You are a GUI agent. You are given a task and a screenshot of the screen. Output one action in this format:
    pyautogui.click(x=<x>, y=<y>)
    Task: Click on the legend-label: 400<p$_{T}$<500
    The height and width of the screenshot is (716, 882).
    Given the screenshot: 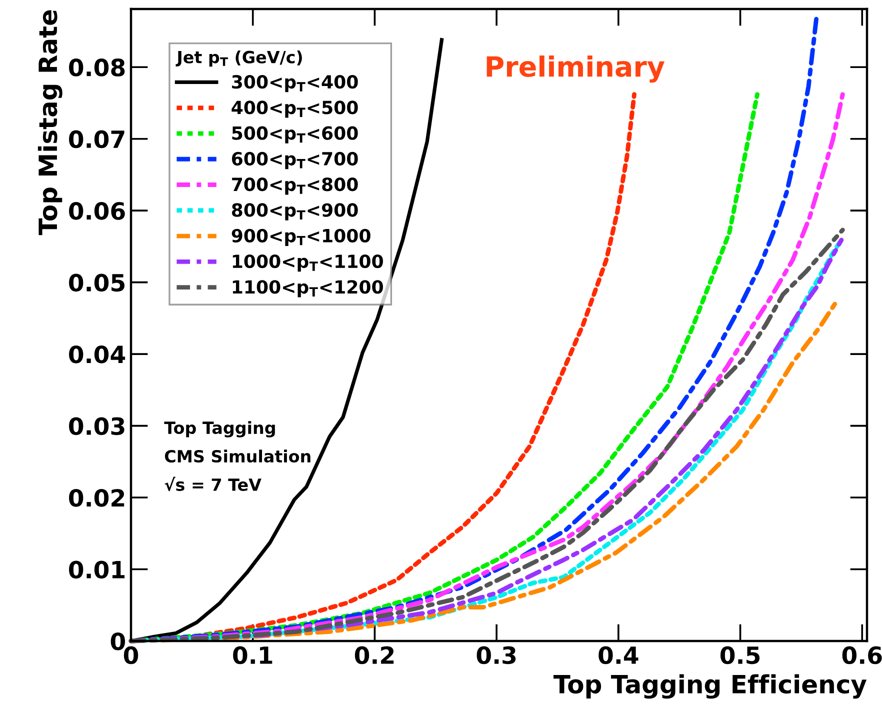 What is the action you would take?
    pyautogui.click(x=295, y=109)
    